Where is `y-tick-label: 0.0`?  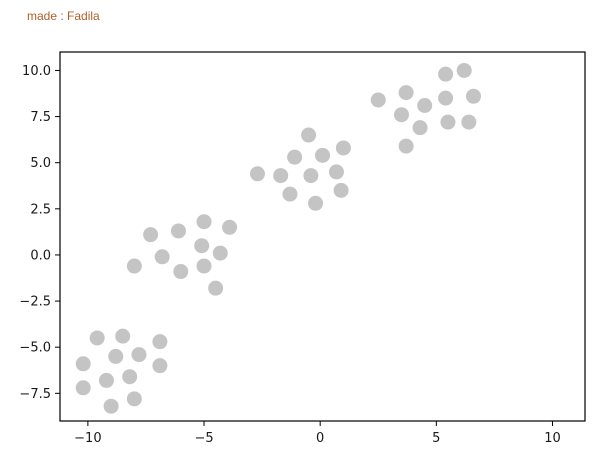
y-tick-label: 0.0 is located at coordinates (40, 255).